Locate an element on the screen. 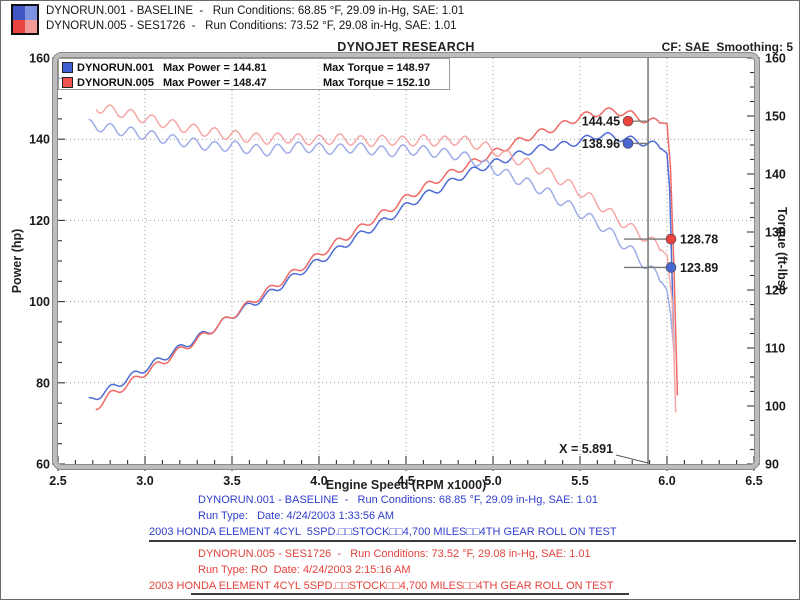 The height and width of the screenshot is (600, 800). run1-power-color-swatch is located at coordinates (19, 13).